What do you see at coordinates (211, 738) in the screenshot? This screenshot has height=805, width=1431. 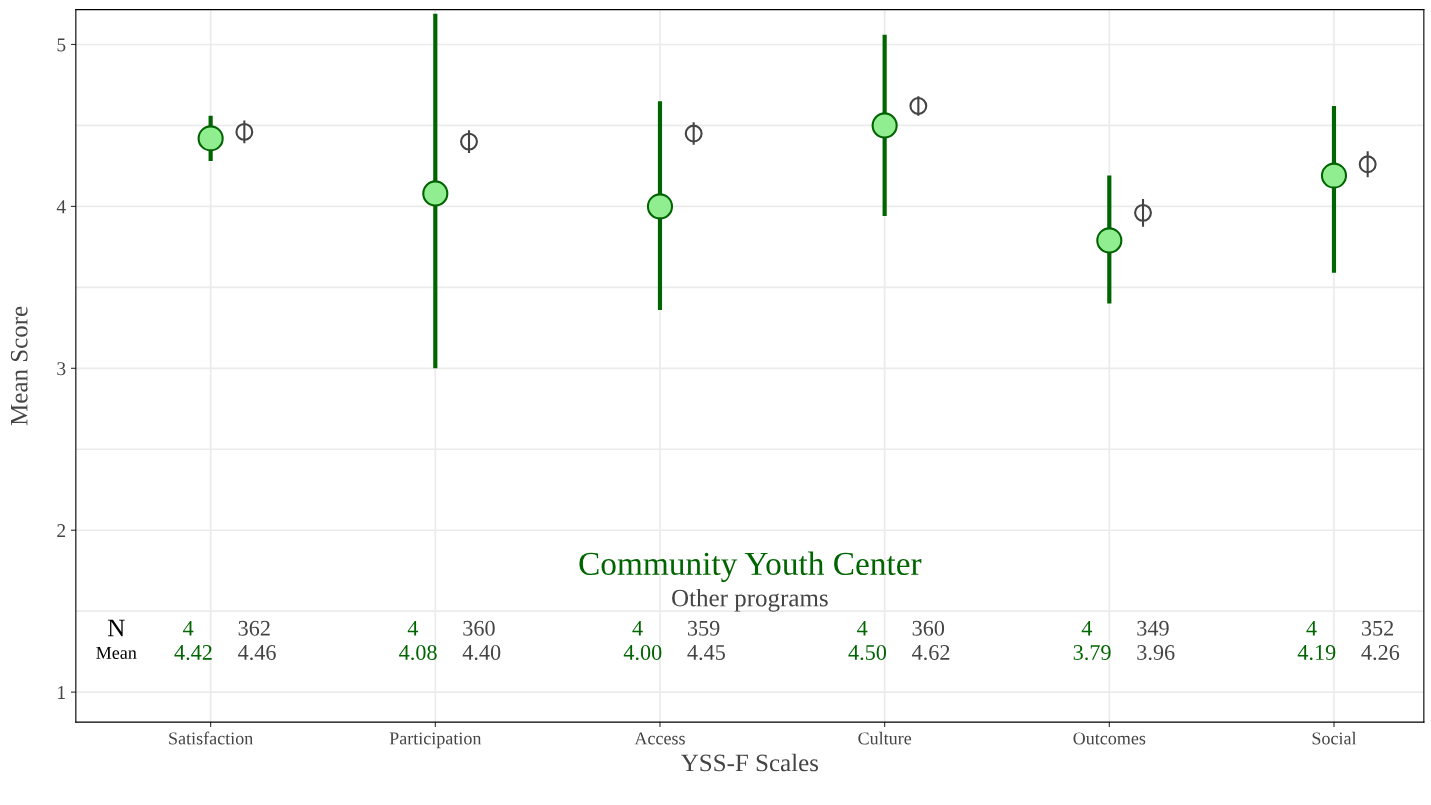 I see `x-tick-label: Satisfaction` at bounding box center [211, 738].